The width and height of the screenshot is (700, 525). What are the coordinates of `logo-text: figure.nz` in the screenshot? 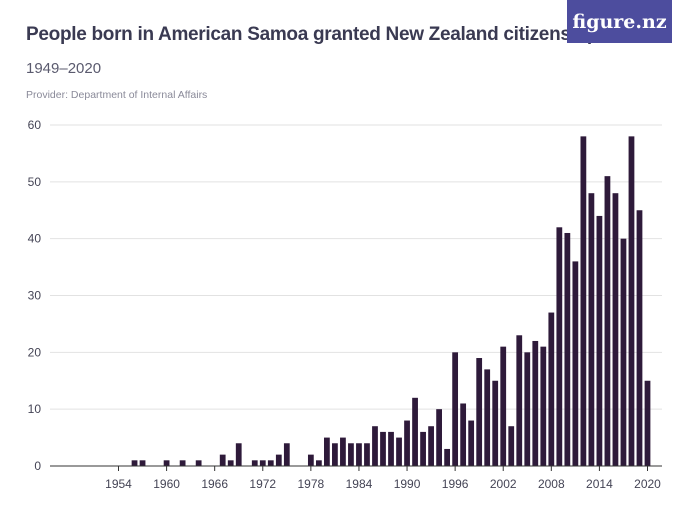 It's located at (619, 21).